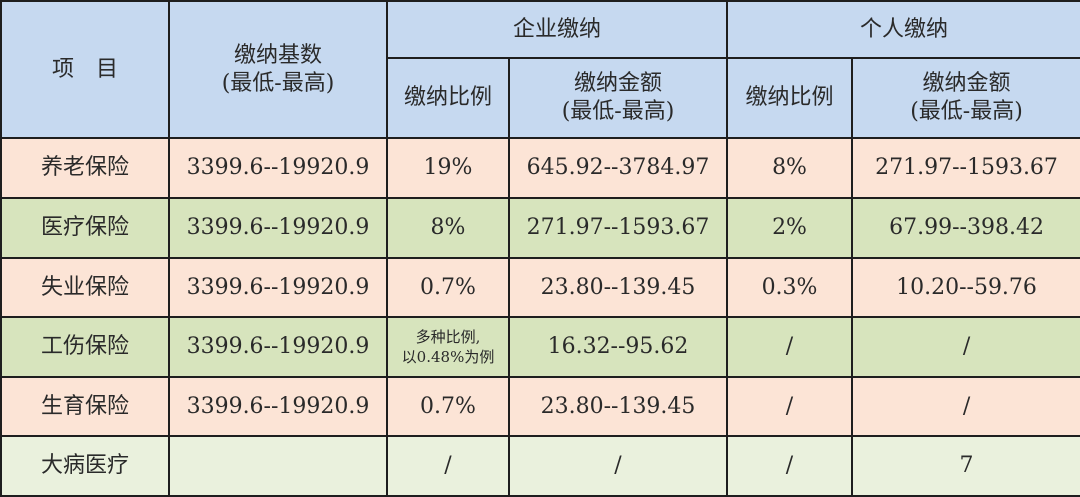 This screenshot has width=1080, height=497. Describe the element at coordinates (85, 466) in the screenshot. I see `row-name: 大病医疗` at that location.